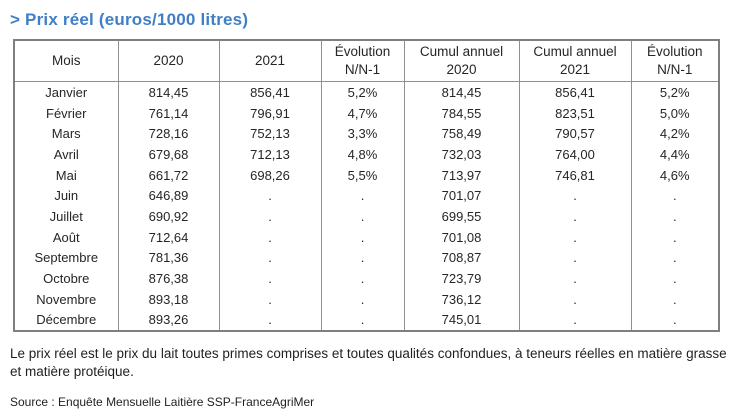  What do you see at coordinates (66, 134) in the screenshot?
I see `month-cell: Mars` at bounding box center [66, 134].